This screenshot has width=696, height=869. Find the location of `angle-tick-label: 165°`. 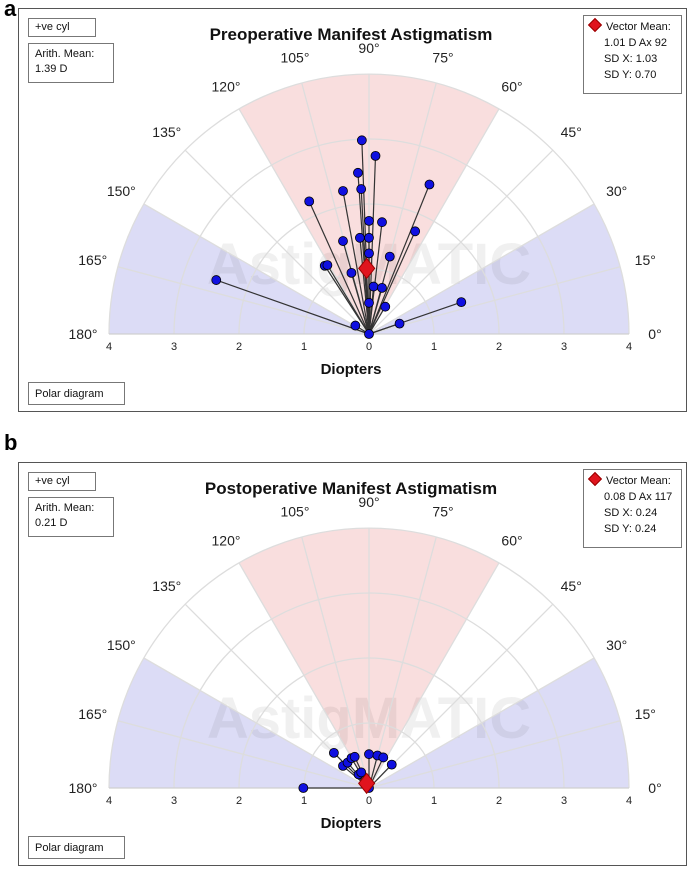

angle-tick-label: 165° is located at coordinates (92, 260).